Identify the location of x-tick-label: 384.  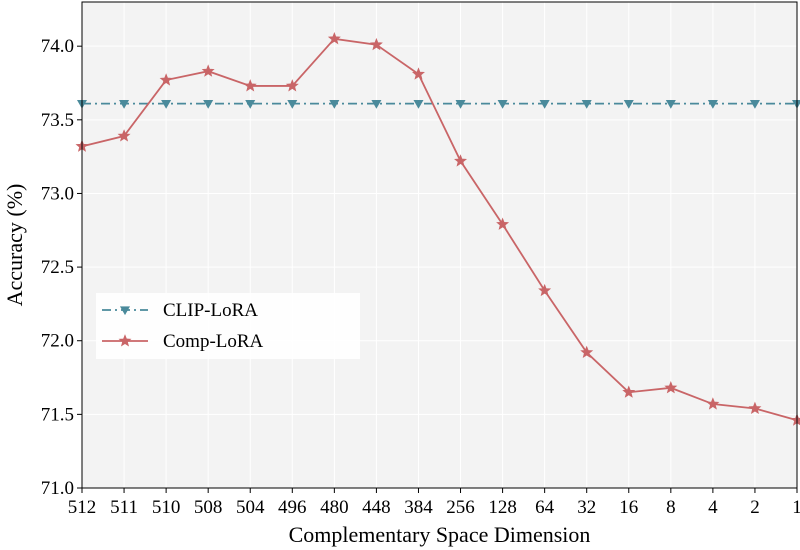
(418, 507).